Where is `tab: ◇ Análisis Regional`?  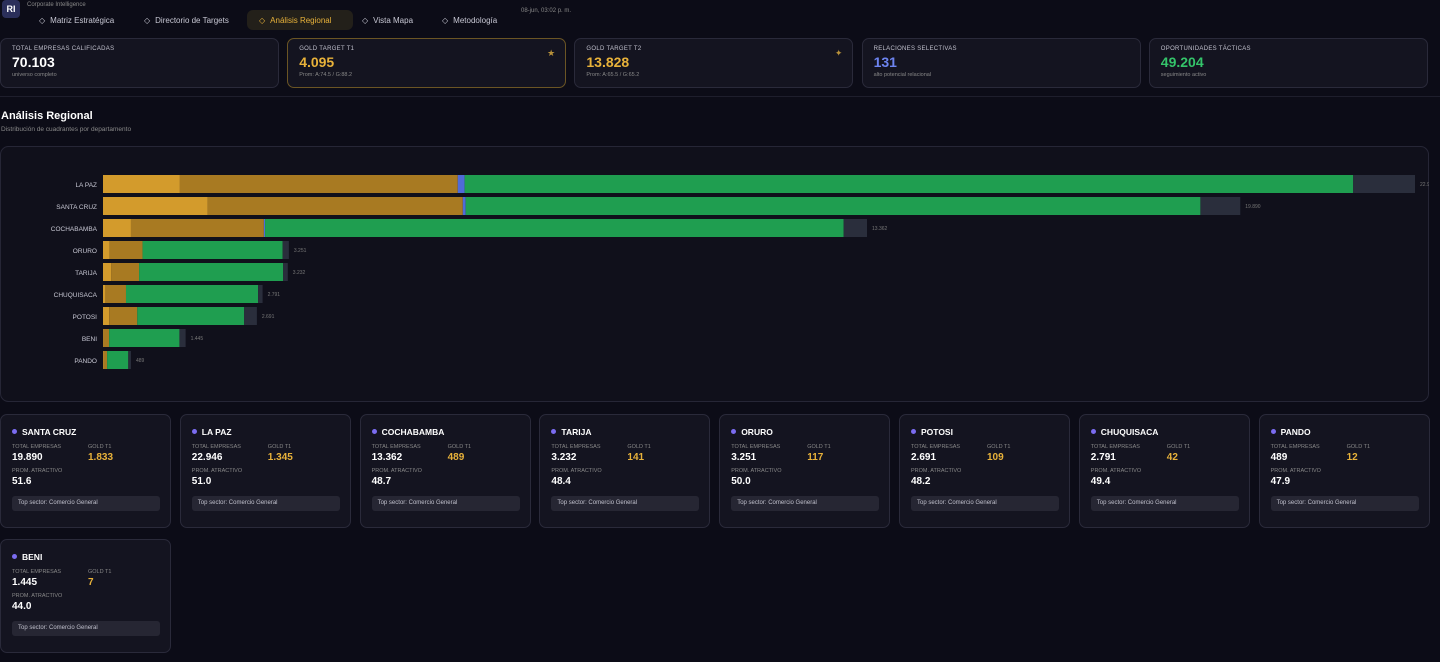
tab: ◇ Análisis Regional is located at coordinates (300, 20).